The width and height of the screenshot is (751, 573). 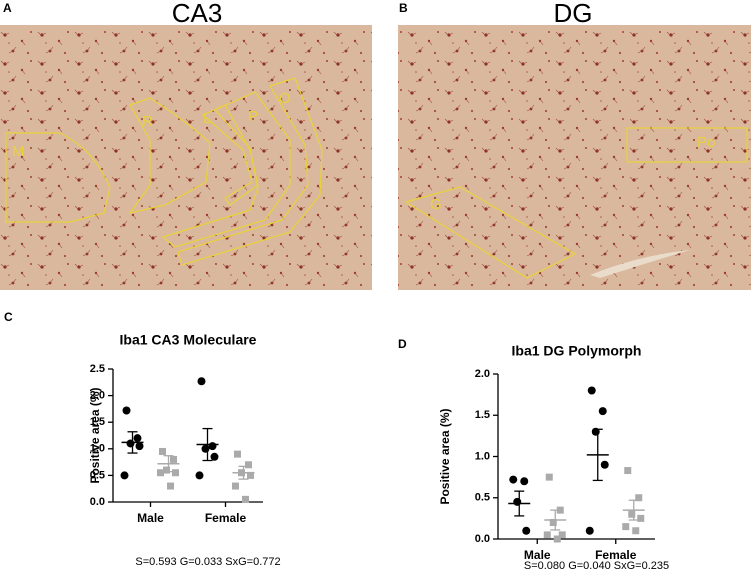 I want to click on region-label: O, so click(x=285, y=98).